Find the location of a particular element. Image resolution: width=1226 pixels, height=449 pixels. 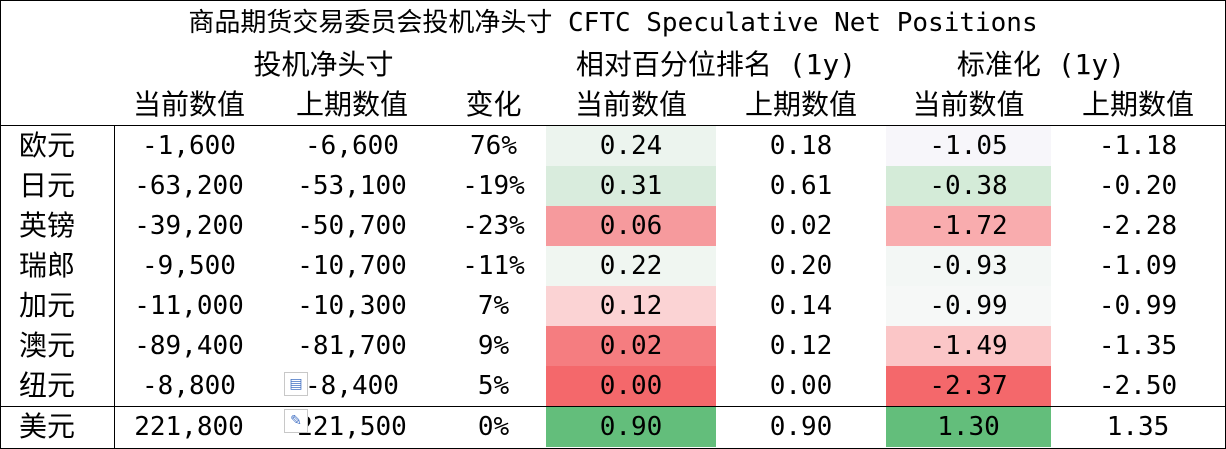

table-row: 瑞郎 -9,500 -10,700 -11% 0.22 0.20 -0.93 -1.09 is located at coordinates (613, 266).